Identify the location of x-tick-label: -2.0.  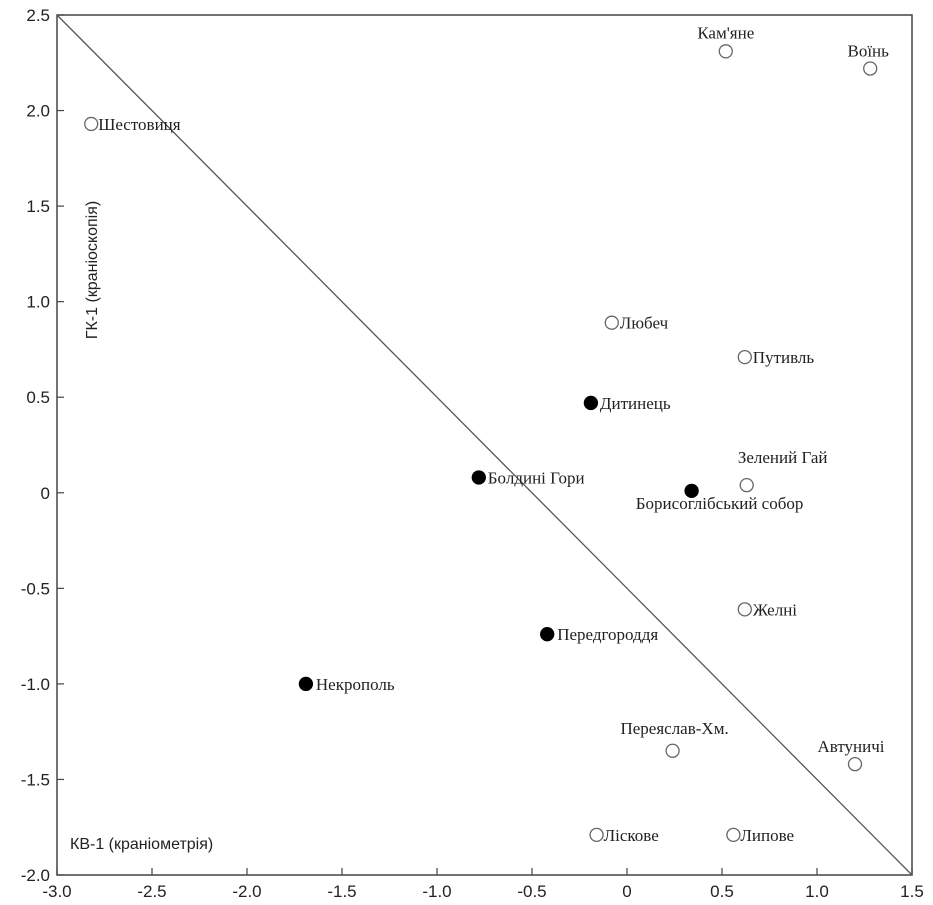
(246, 891).